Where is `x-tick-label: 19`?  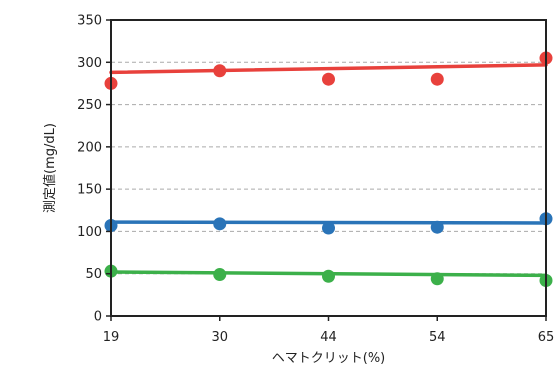
x-tick-label: 19 is located at coordinates (111, 337).